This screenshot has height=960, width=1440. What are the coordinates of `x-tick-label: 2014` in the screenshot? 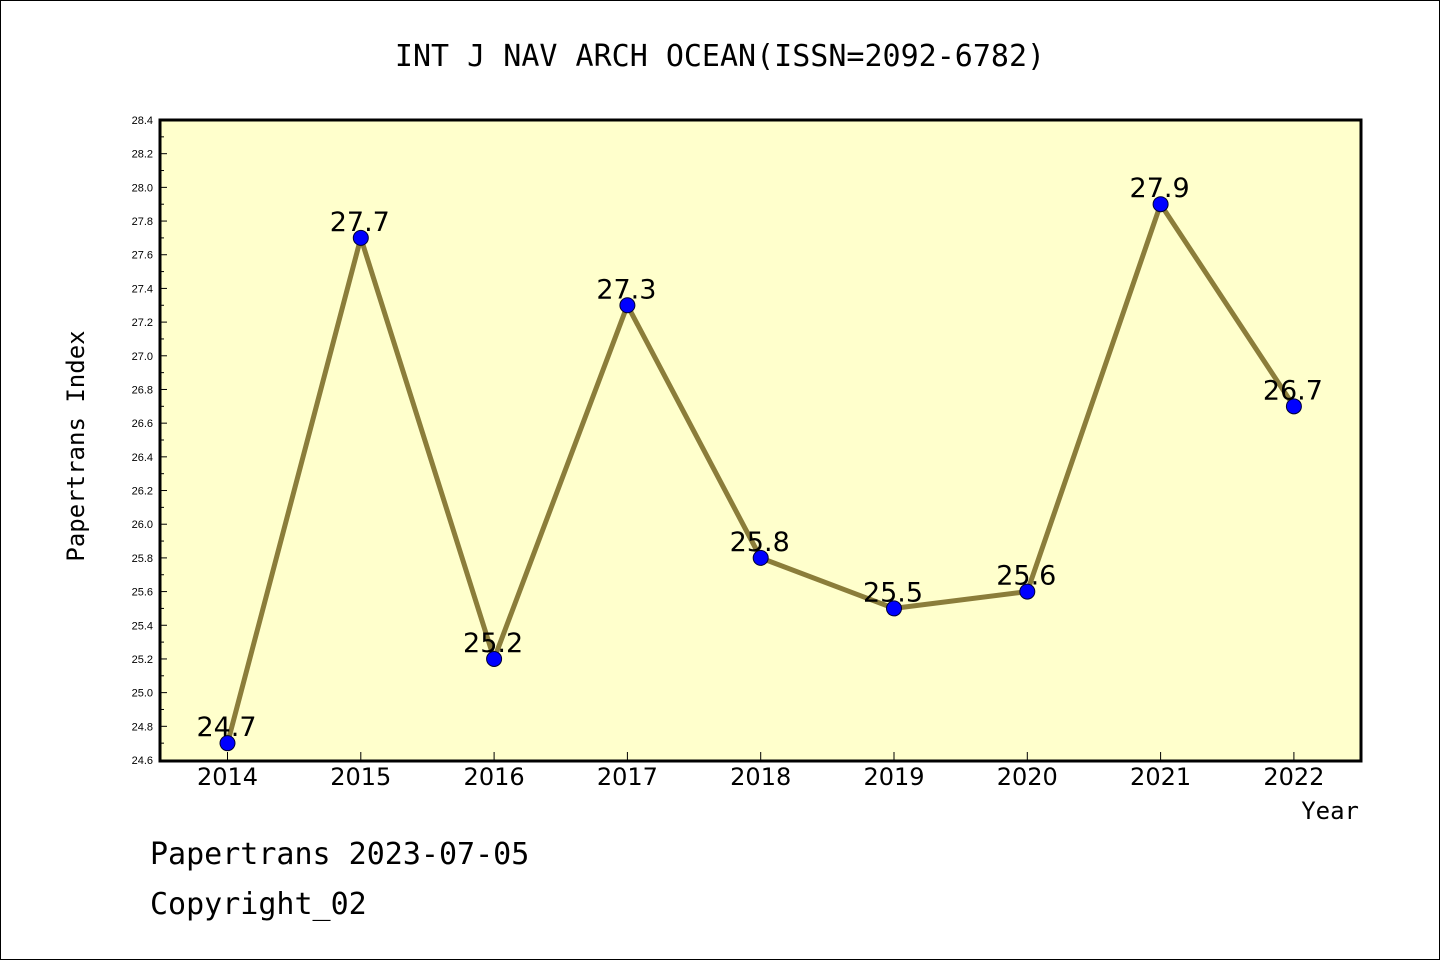 It's located at (227, 777).